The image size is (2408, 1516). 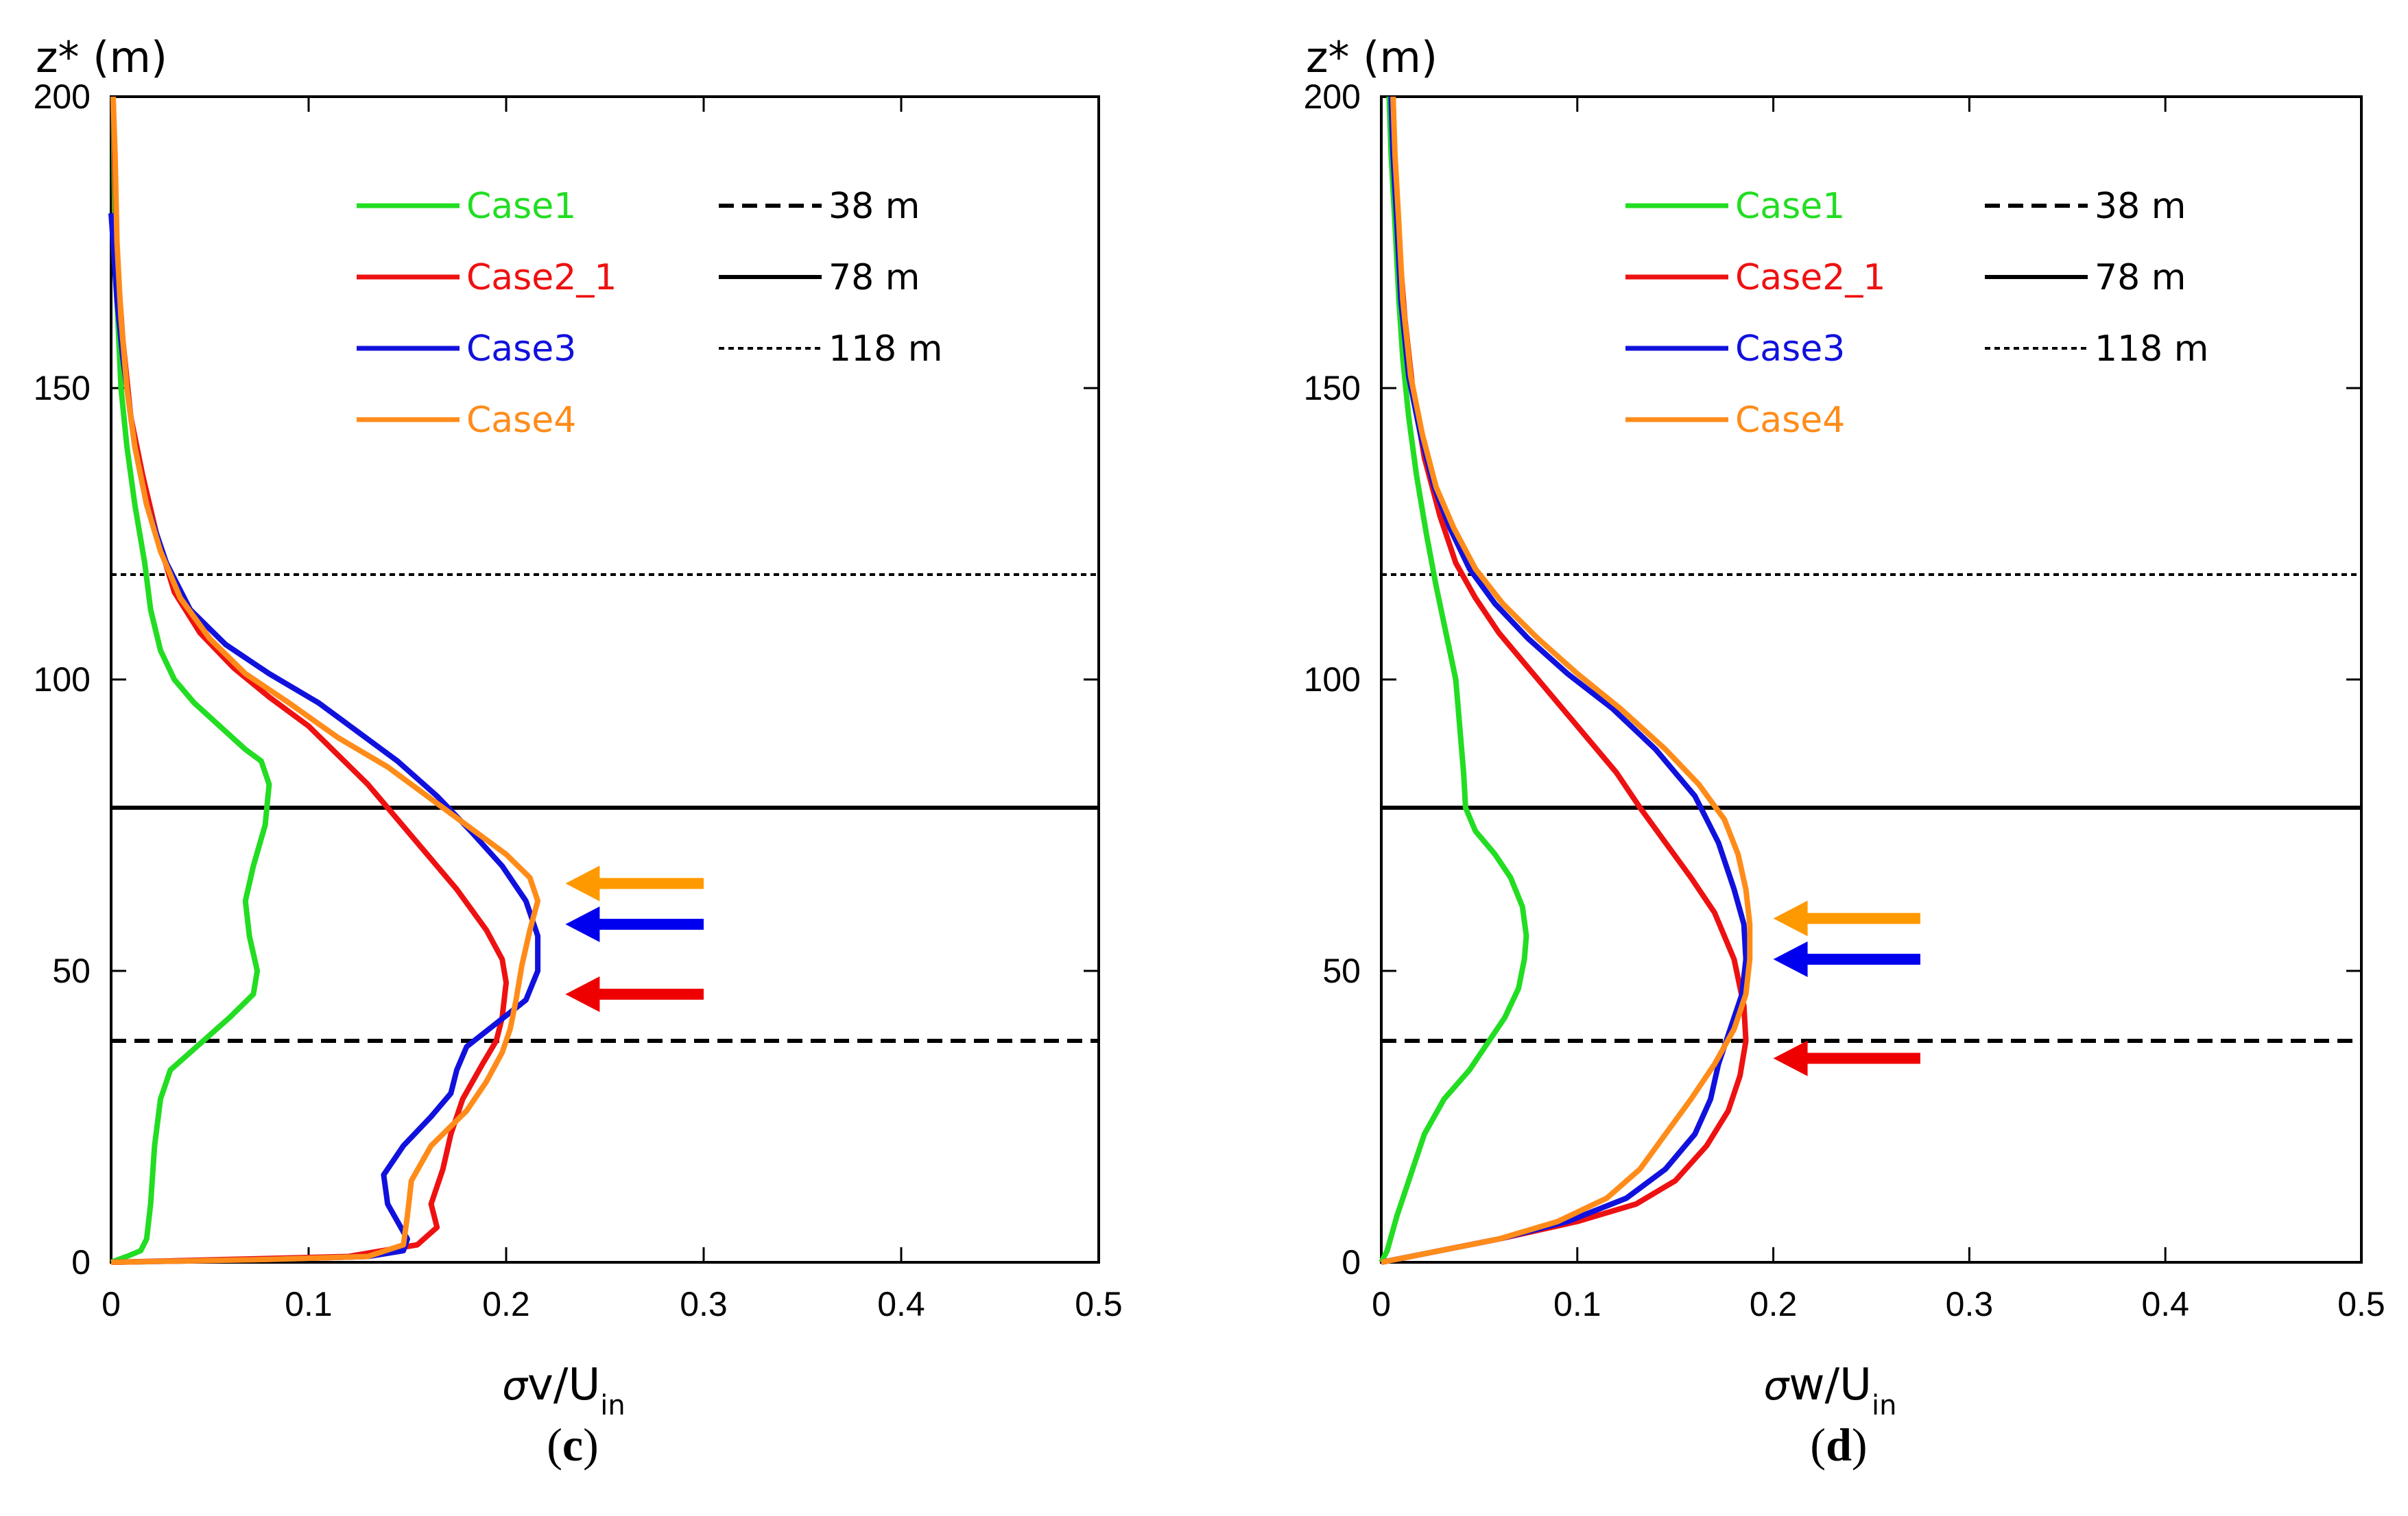 I want to click on panel-label: (d), so click(x=1838, y=1445).